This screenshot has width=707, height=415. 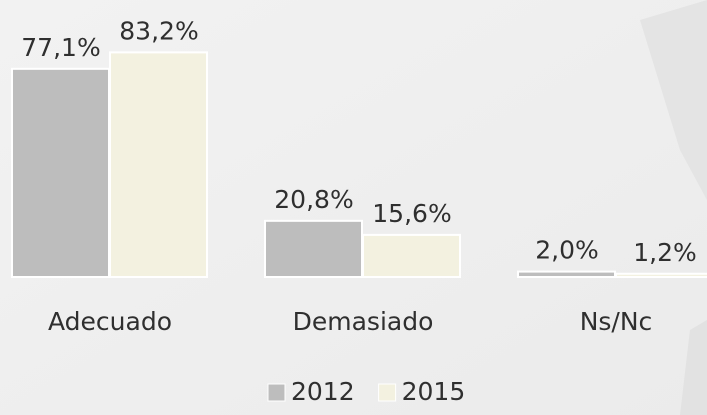 I want to click on legend-label: 2012, so click(x=323, y=391).